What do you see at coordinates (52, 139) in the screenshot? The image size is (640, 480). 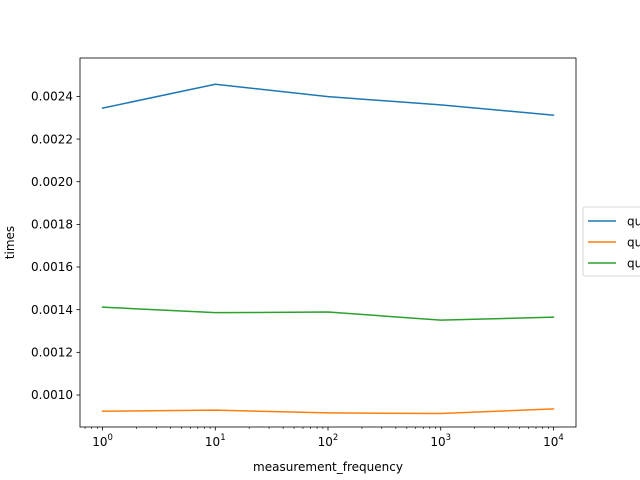 I see `y-tick-label: 0.0022` at bounding box center [52, 139].